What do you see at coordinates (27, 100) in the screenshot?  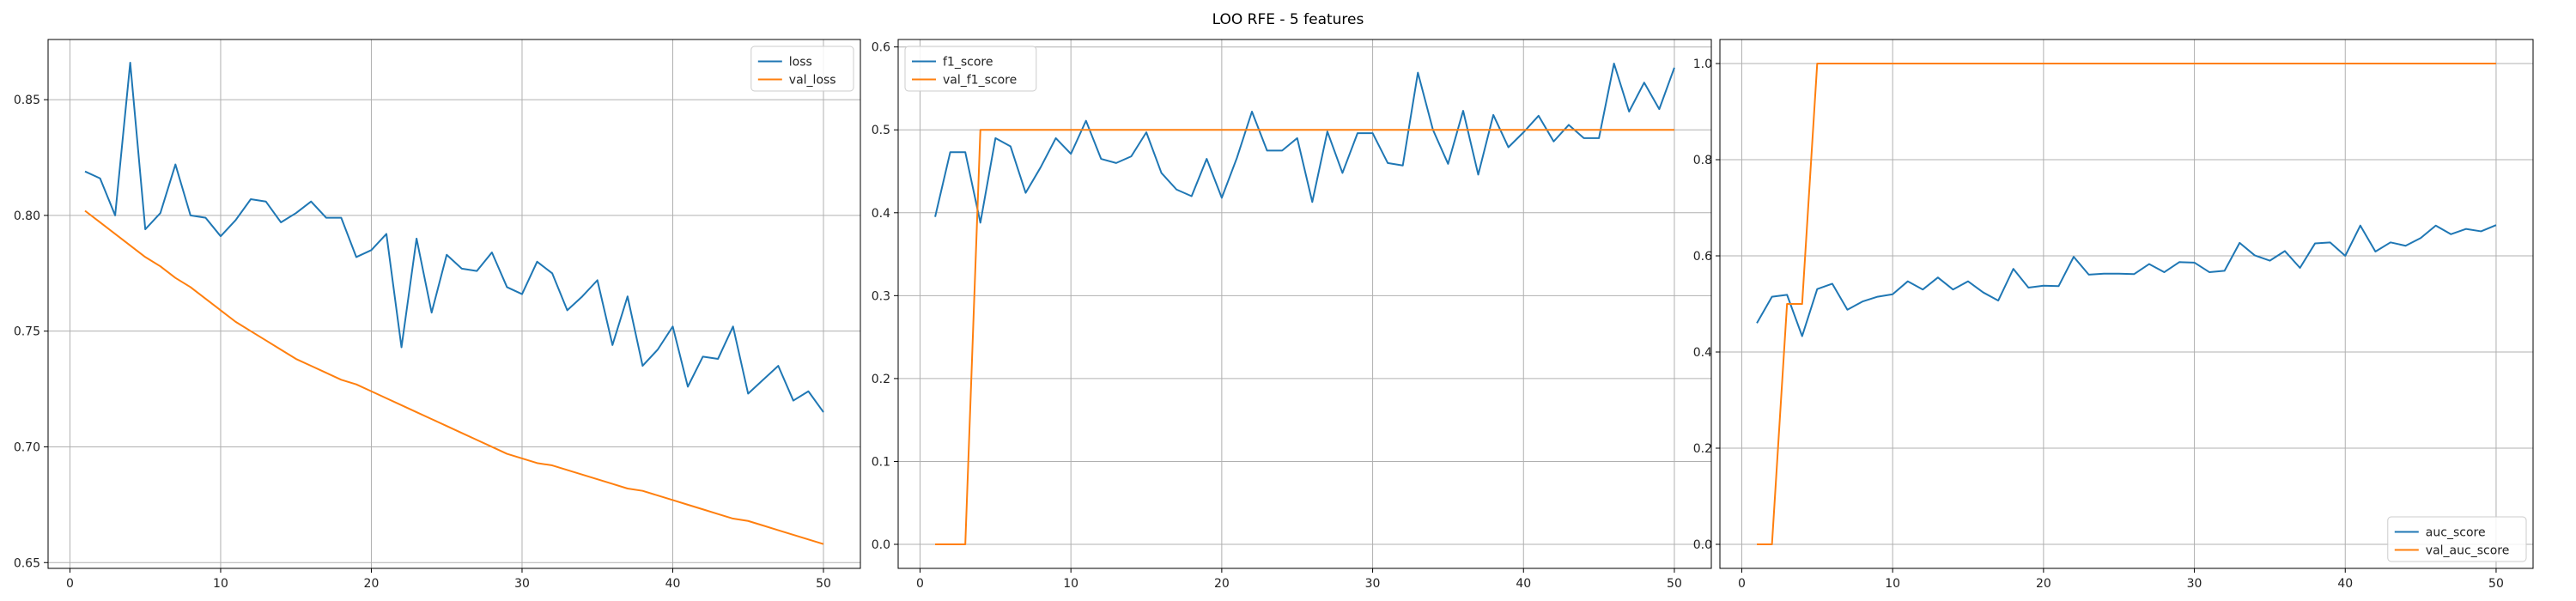 I see `y-tick-label: 0.85` at bounding box center [27, 100].